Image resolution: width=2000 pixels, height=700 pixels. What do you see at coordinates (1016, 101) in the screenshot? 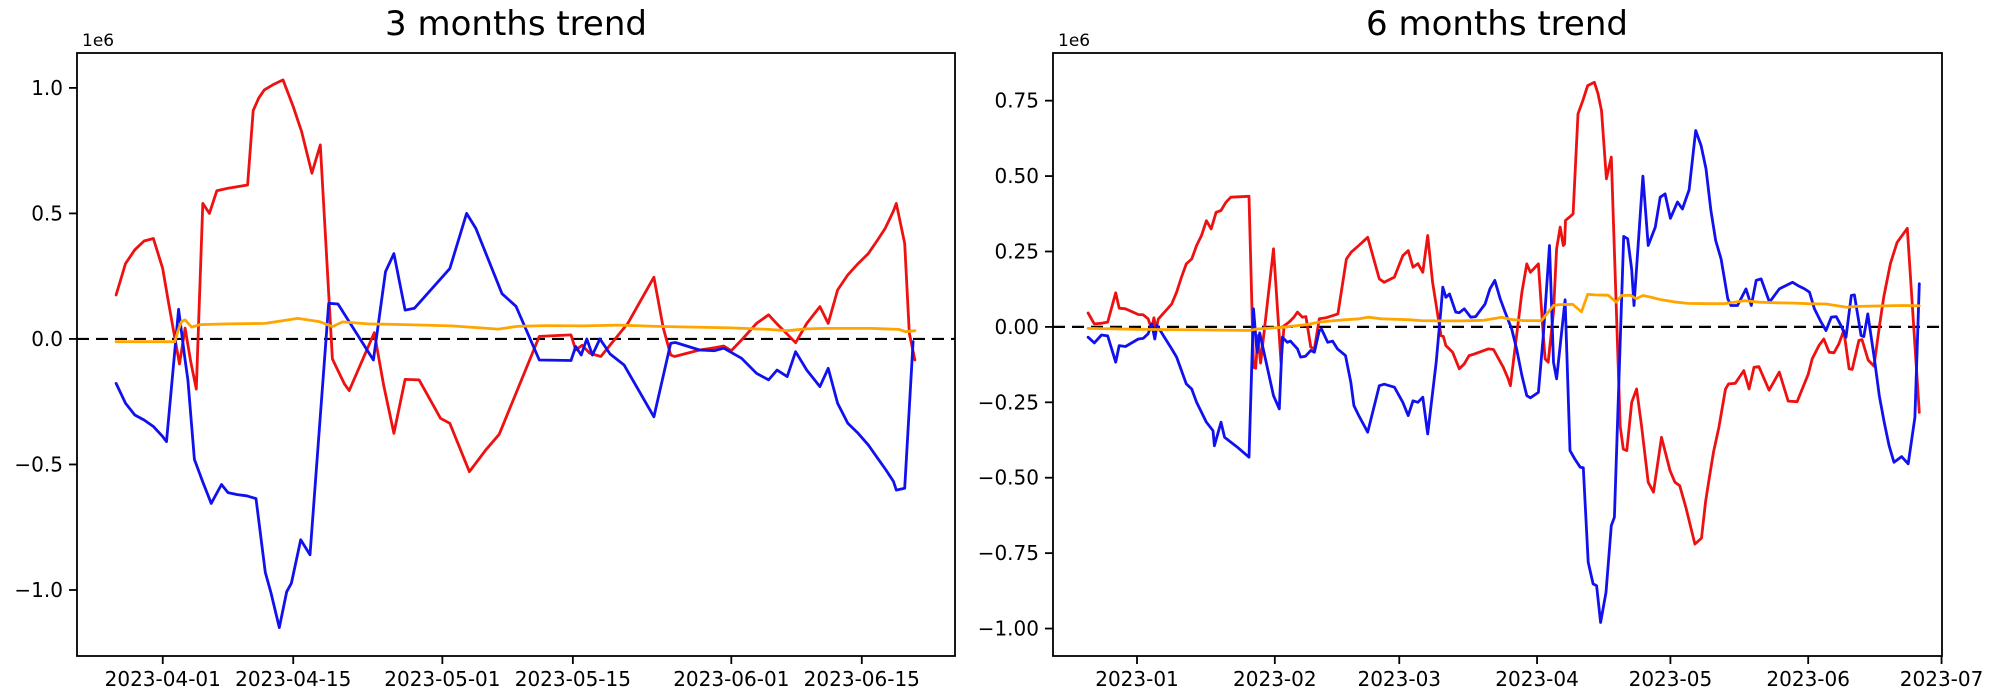
I see `y-tick-label: 0.75` at bounding box center [1016, 101].